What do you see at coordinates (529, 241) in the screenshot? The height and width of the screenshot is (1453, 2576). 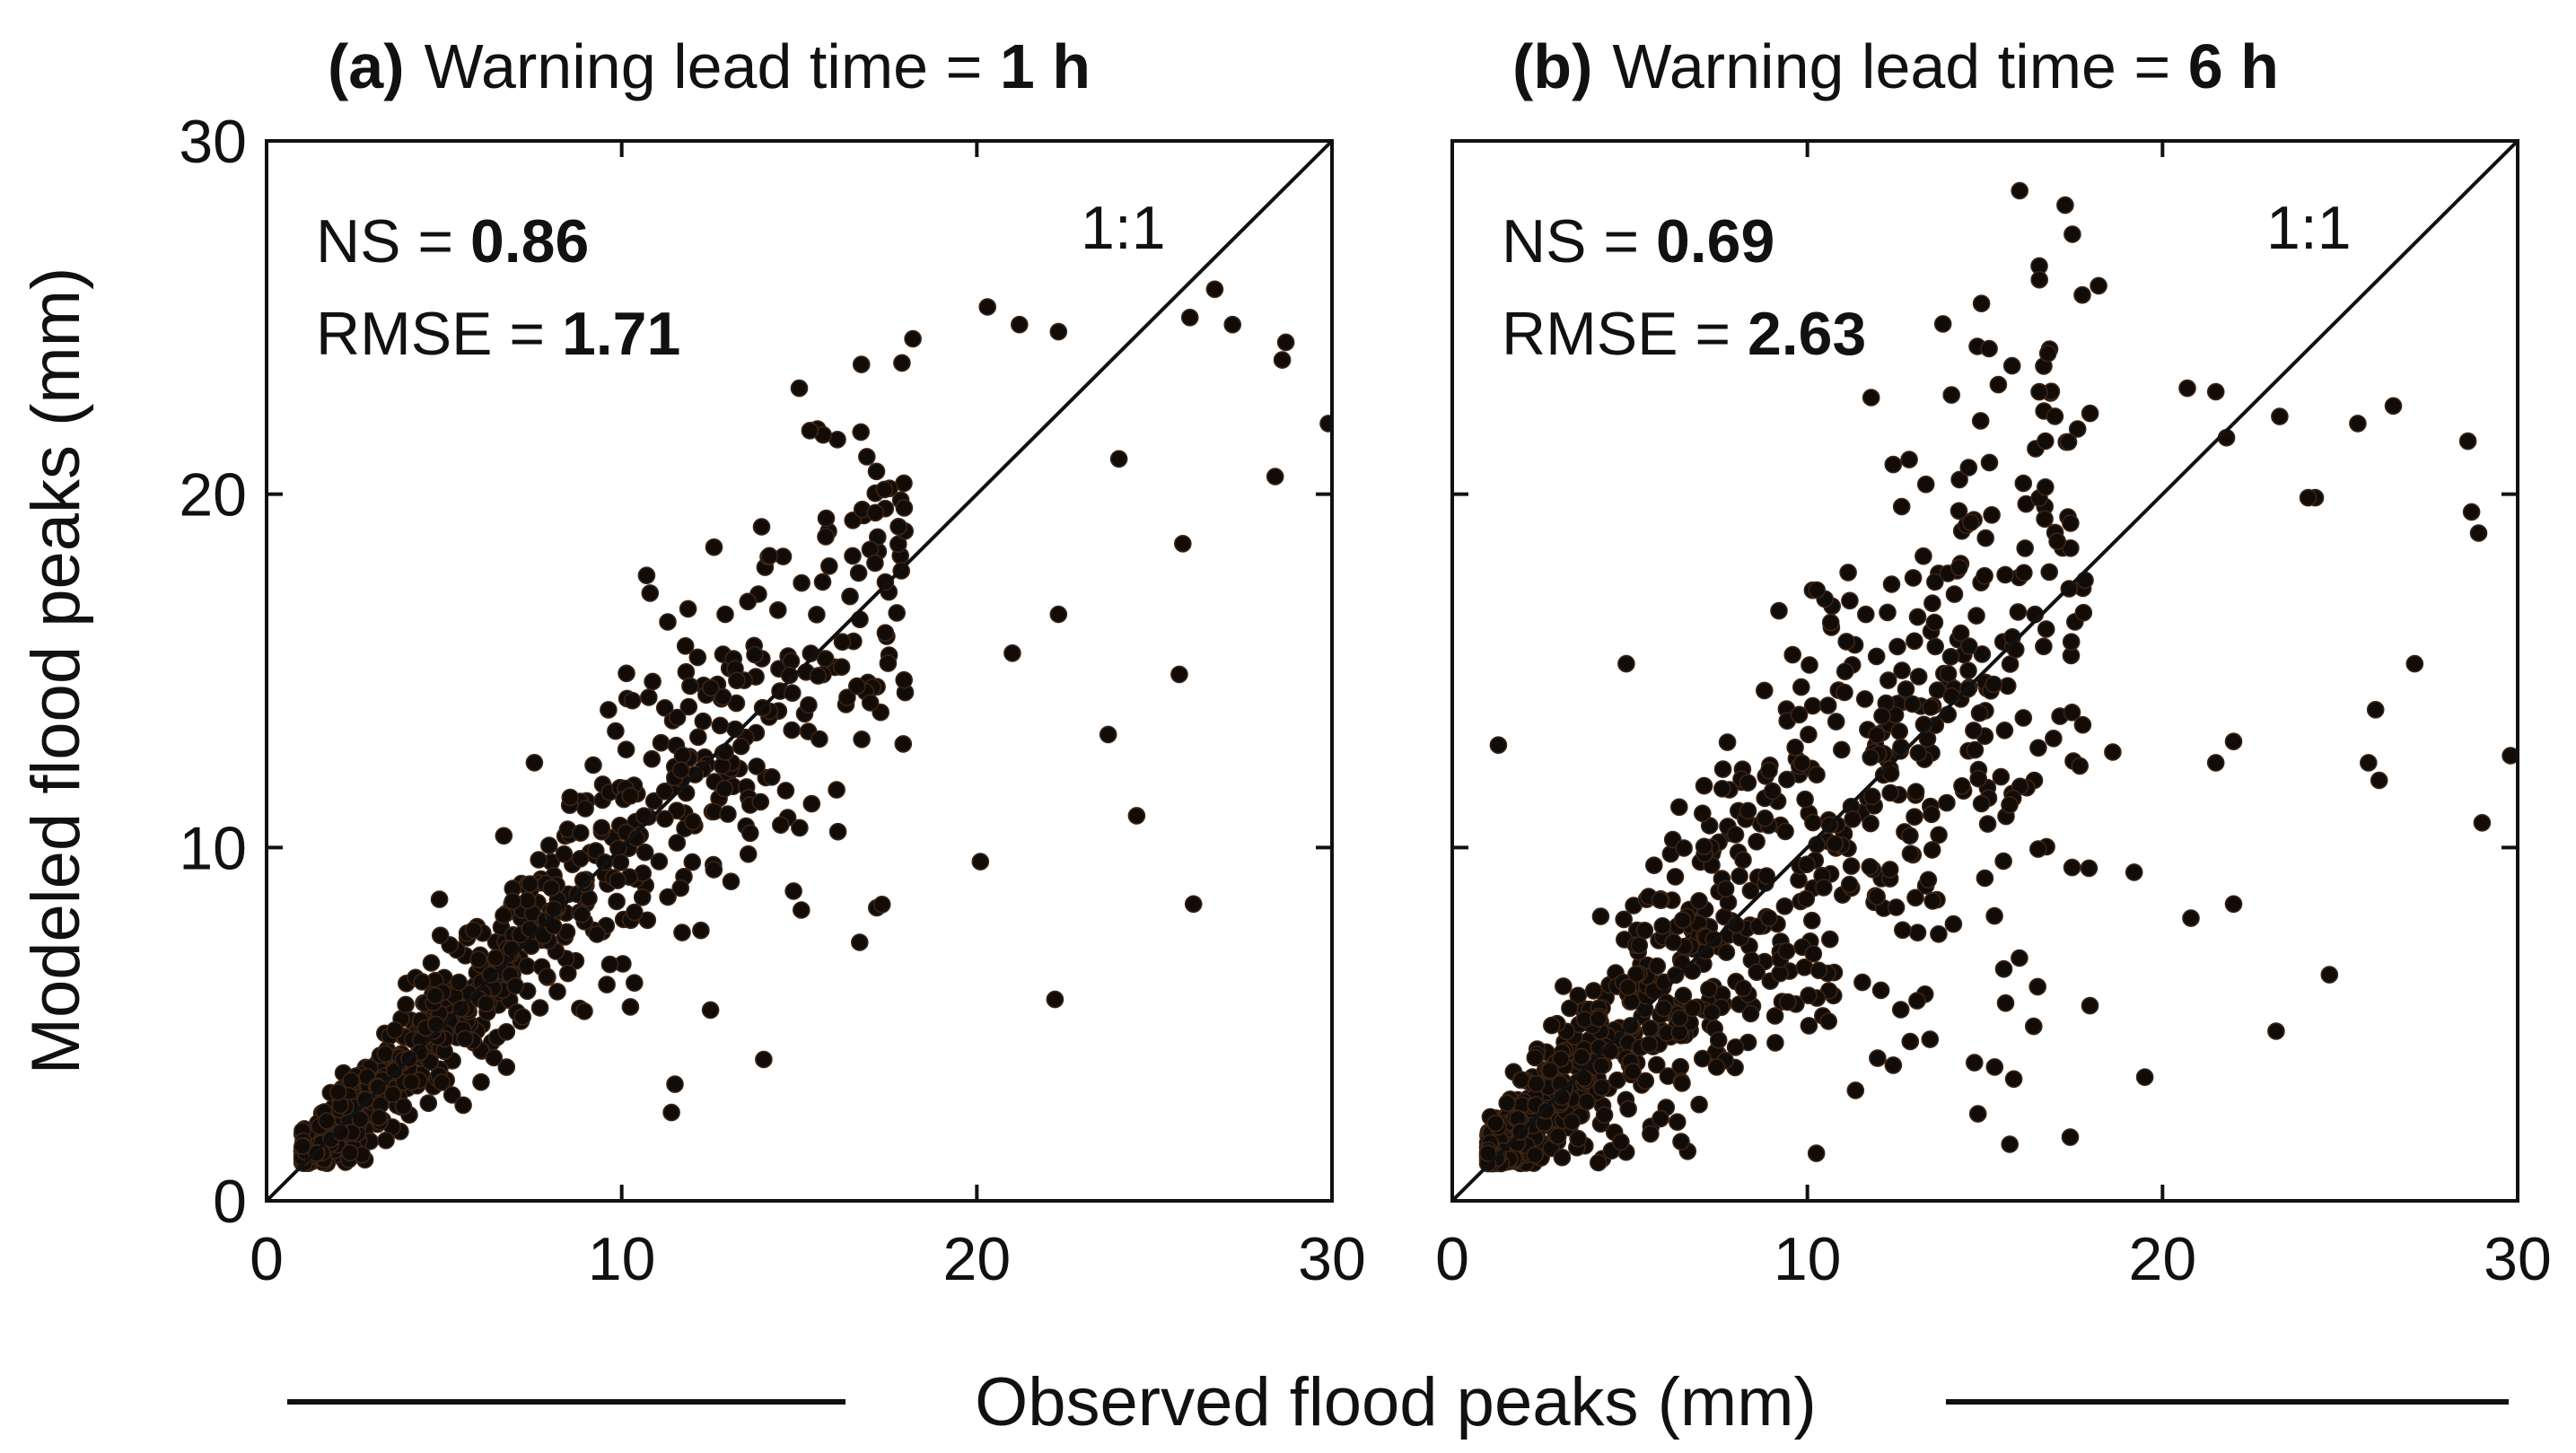 I see `metric-value: 0.86` at bounding box center [529, 241].